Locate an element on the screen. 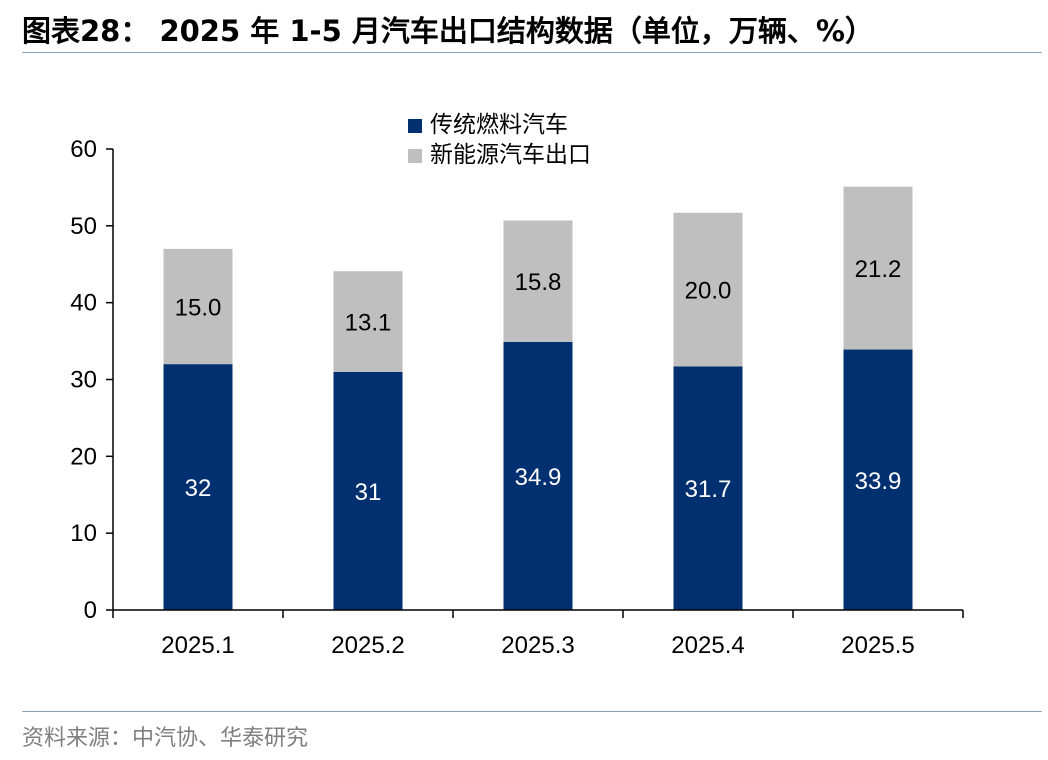 This screenshot has height=760, width=1048. y-tick-label-50: 50 is located at coordinates (83, 226).